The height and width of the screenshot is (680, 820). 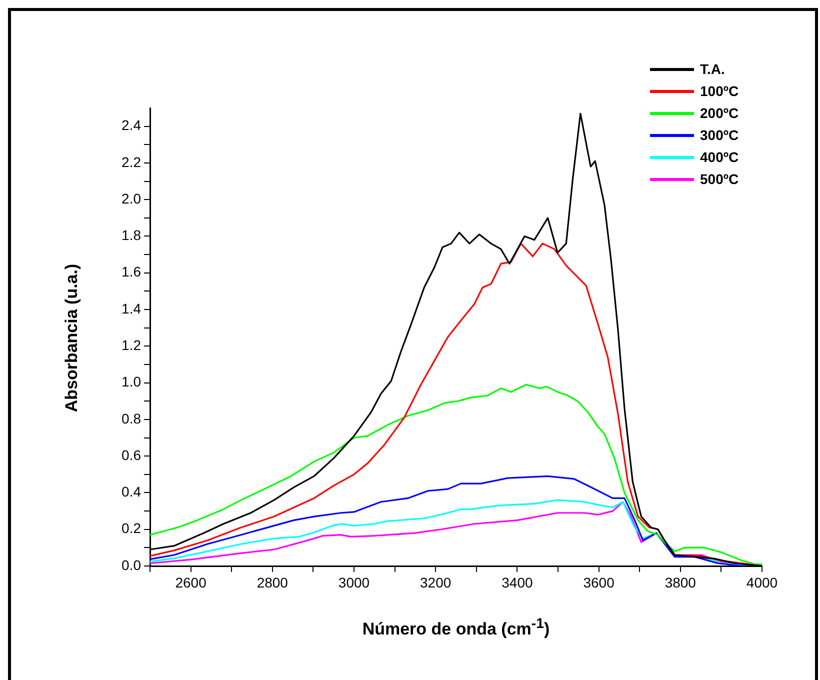 I want to click on y-tick-label: 1.4, so click(x=132, y=308).